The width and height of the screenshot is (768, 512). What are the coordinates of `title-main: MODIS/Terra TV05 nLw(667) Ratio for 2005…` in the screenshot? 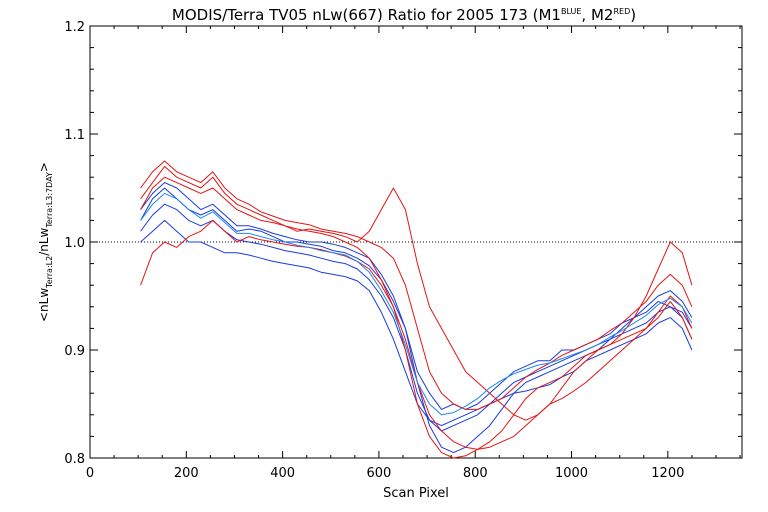 It's located at (366, 15).